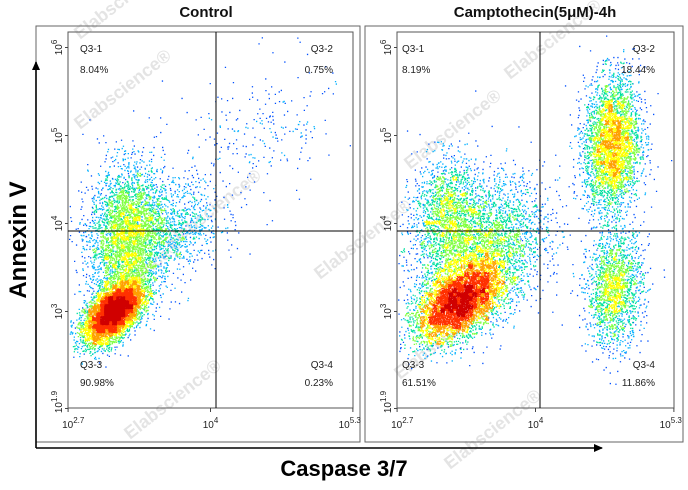 The image size is (688, 490). I want to click on quadrant-percent-top-right: 18.44%, so click(638, 70).